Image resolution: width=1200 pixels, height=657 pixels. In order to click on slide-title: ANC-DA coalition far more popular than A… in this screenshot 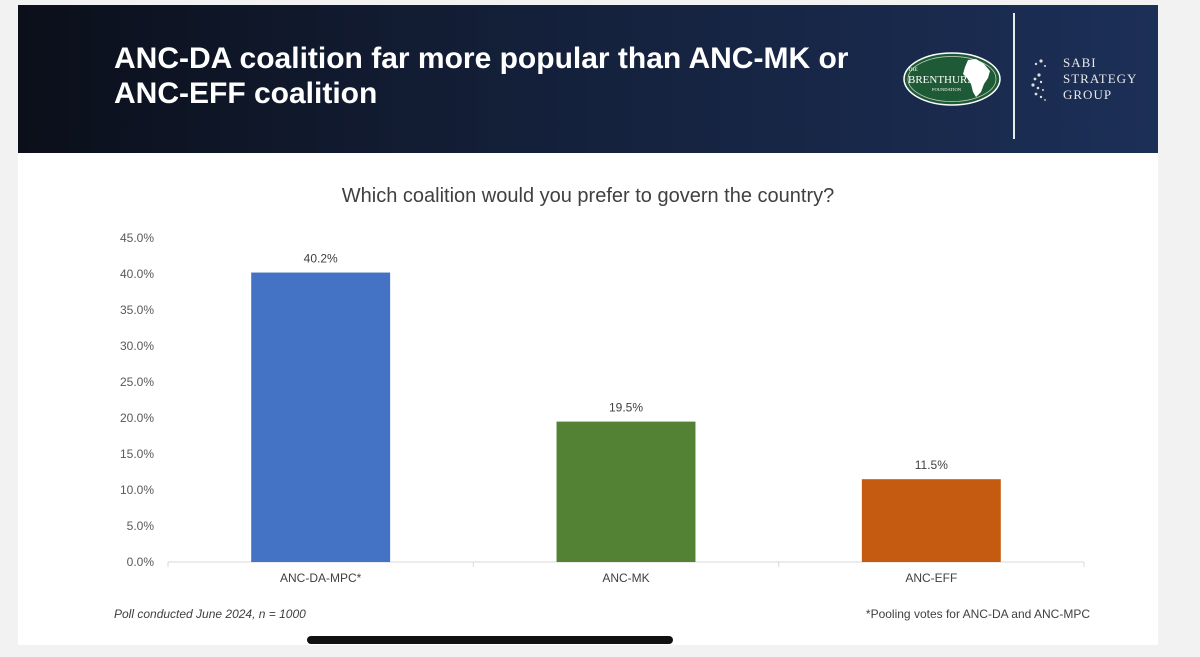, I will do `click(509, 76)`.